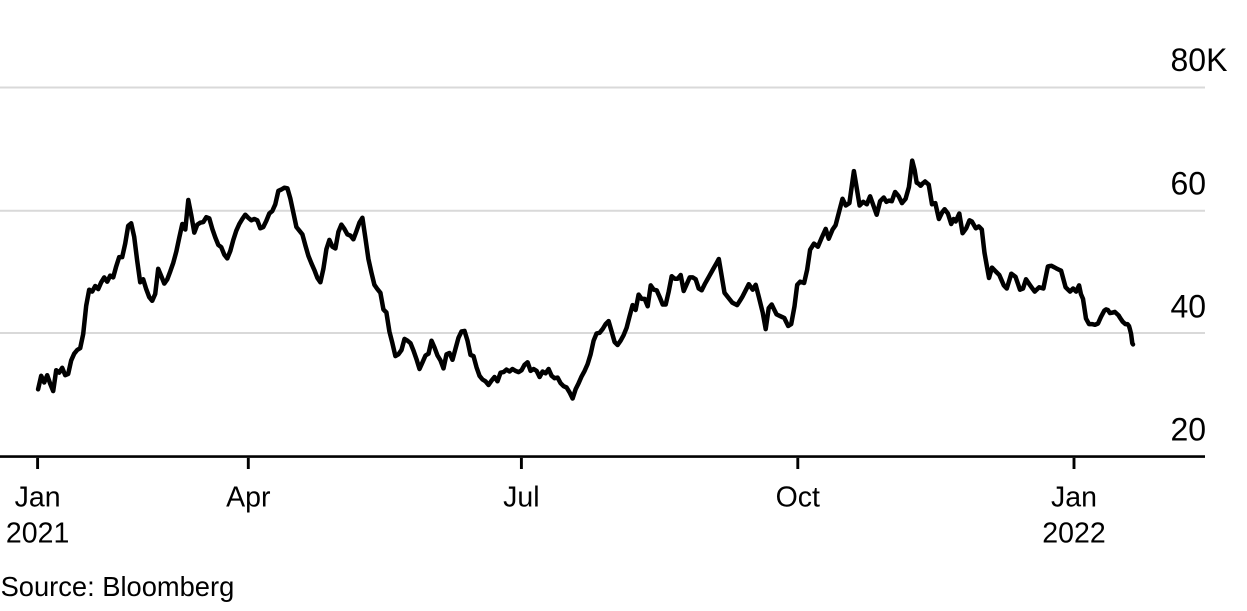  What do you see at coordinates (1189, 430) in the screenshot?
I see `svg-text: 20` at bounding box center [1189, 430].